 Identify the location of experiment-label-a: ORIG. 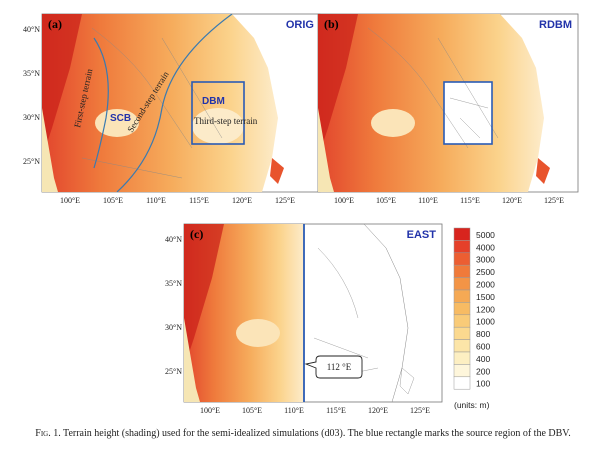
(300, 25).